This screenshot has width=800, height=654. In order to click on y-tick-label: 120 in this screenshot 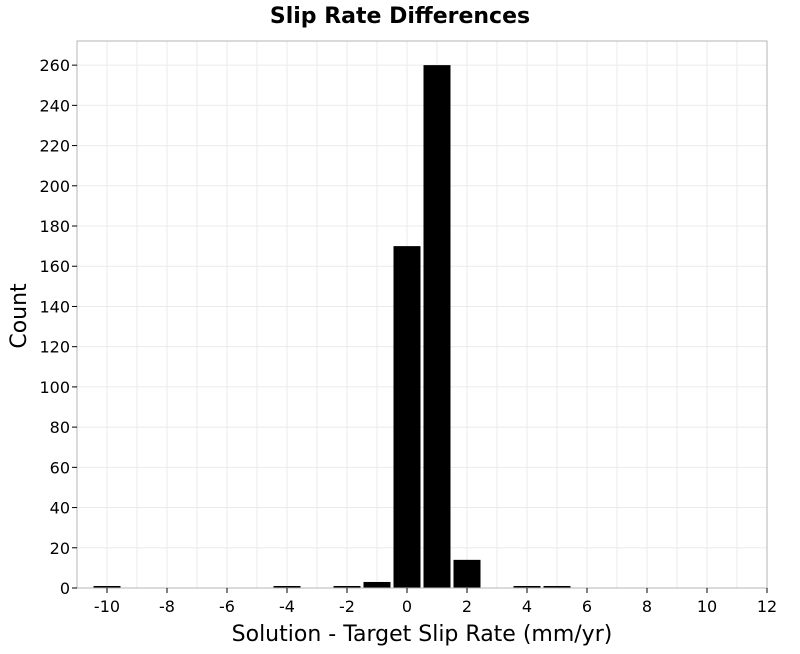, I will do `click(54, 347)`.